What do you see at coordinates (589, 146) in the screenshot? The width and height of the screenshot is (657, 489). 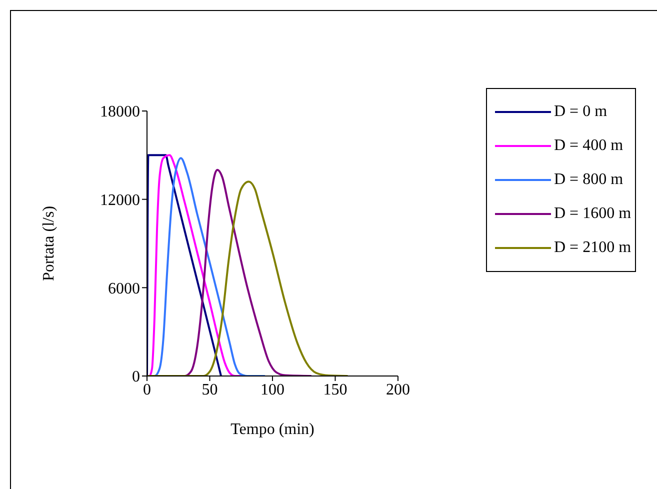 I see `legend-label: D = 400 m` at bounding box center [589, 146].